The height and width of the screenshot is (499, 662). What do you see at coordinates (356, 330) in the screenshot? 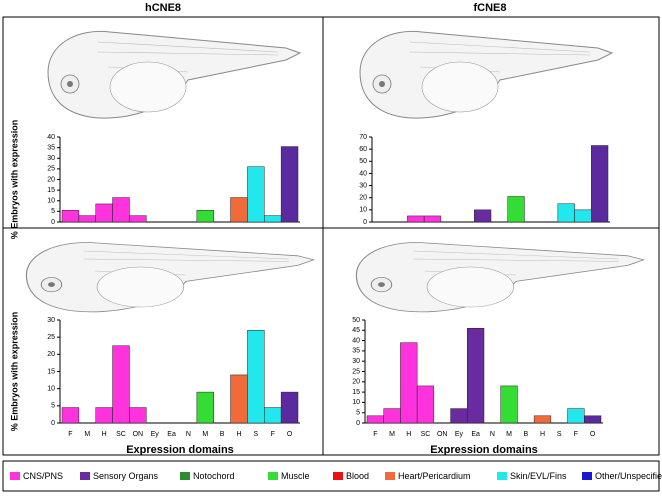
I see `y-tick-label: 45` at bounding box center [356, 330].